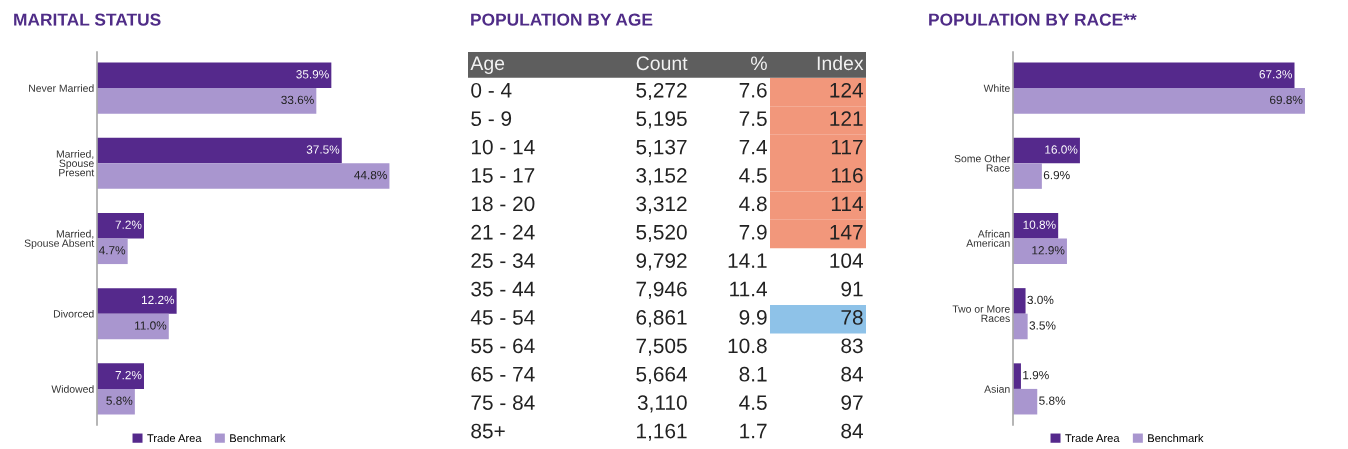 The height and width of the screenshot is (449, 1348). What do you see at coordinates (847, 147) in the screenshot?
I see `data-label: 117` at bounding box center [847, 147].